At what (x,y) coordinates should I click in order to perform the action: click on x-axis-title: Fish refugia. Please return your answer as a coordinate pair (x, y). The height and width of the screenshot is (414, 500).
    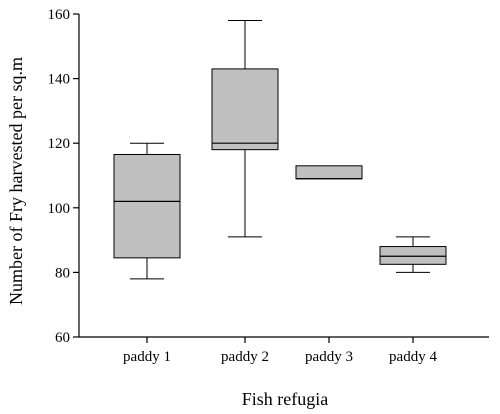
    Looking at the image, I should click on (285, 399).